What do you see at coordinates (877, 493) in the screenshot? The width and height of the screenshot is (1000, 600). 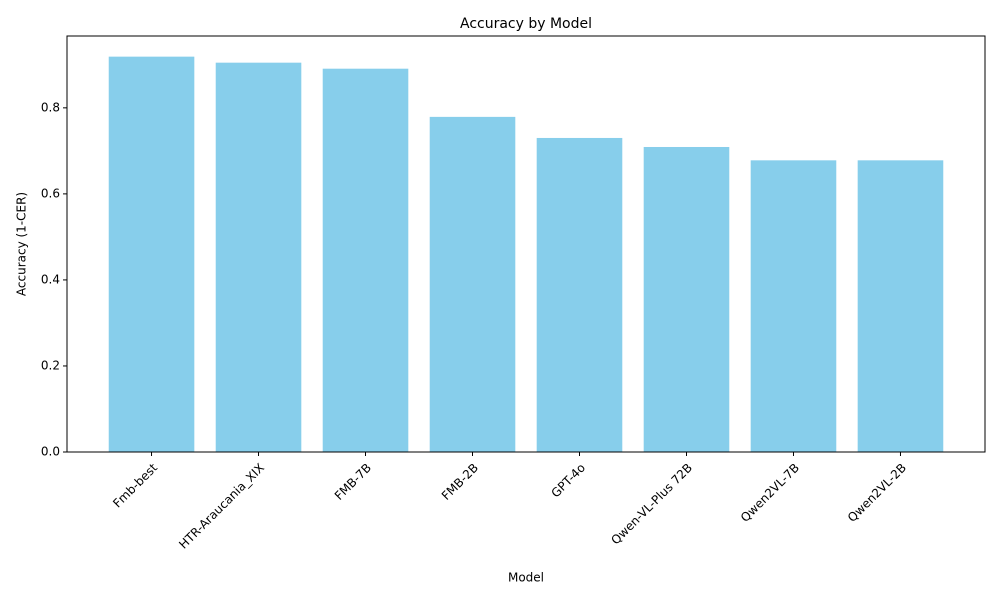 I see `x-tick-label: Qwen2VL-2B` at bounding box center [877, 493].